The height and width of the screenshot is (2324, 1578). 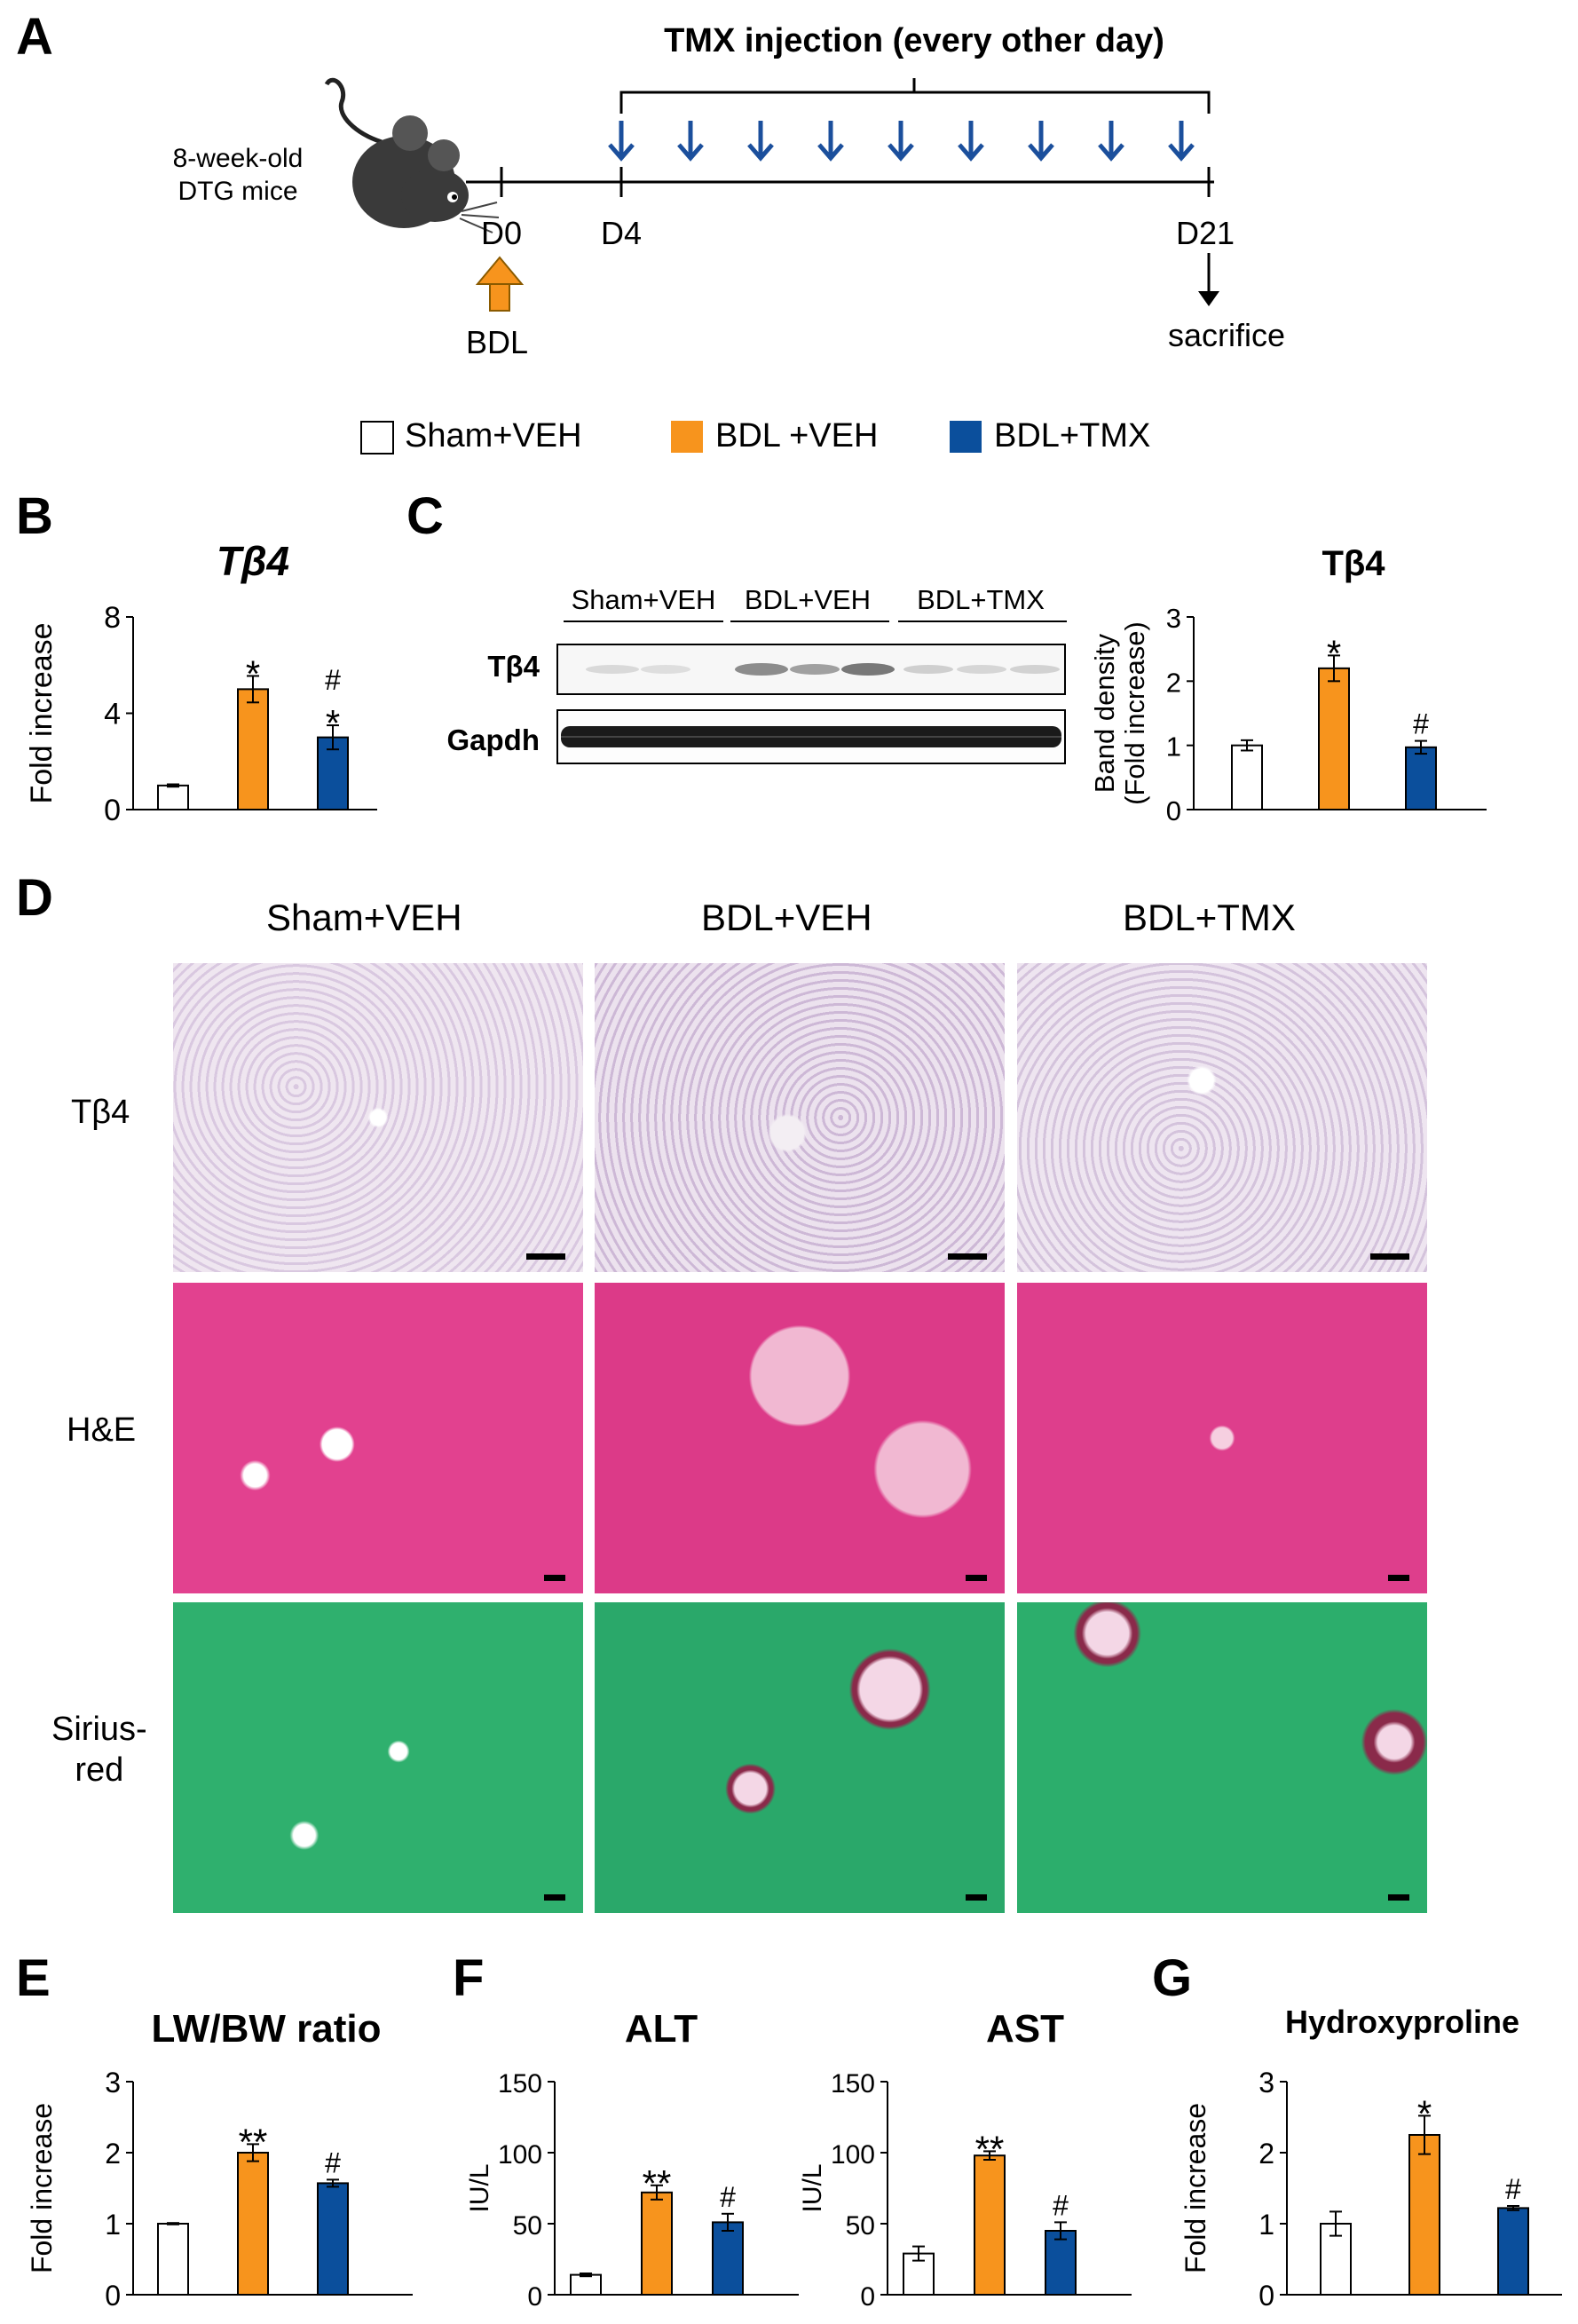 What do you see at coordinates (112, 618) in the screenshot?
I see `y-tick-label: 8` at bounding box center [112, 618].